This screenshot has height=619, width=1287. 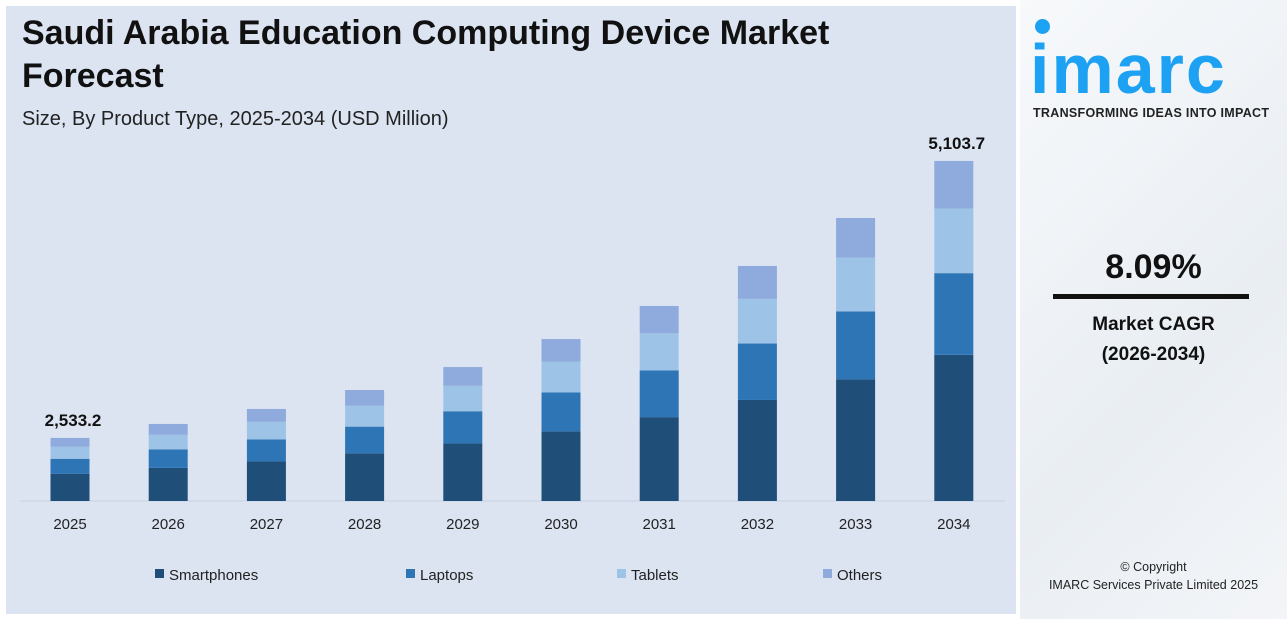 I want to click on legend-swatch-laptops, so click(x=410, y=573).